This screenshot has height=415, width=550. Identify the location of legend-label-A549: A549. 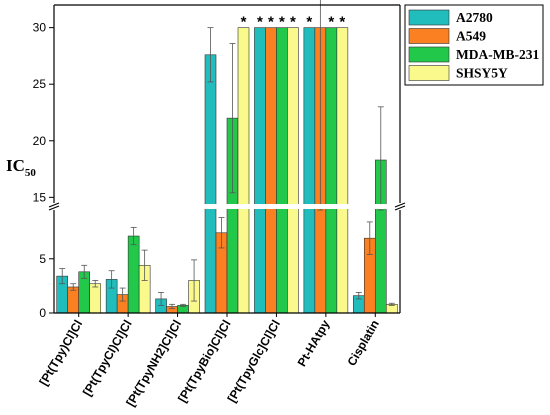
(471, 36).